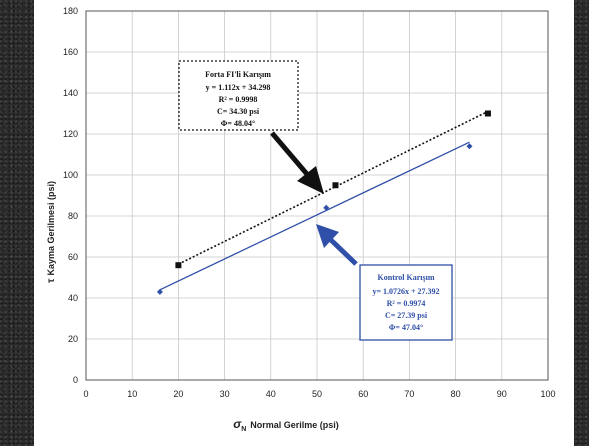 Image resolution: width=589 pixels, height=446 pixels. Describe the element at coordinates (75, 380) in the screenshot. I see `y-tick-label: 0` at that location.